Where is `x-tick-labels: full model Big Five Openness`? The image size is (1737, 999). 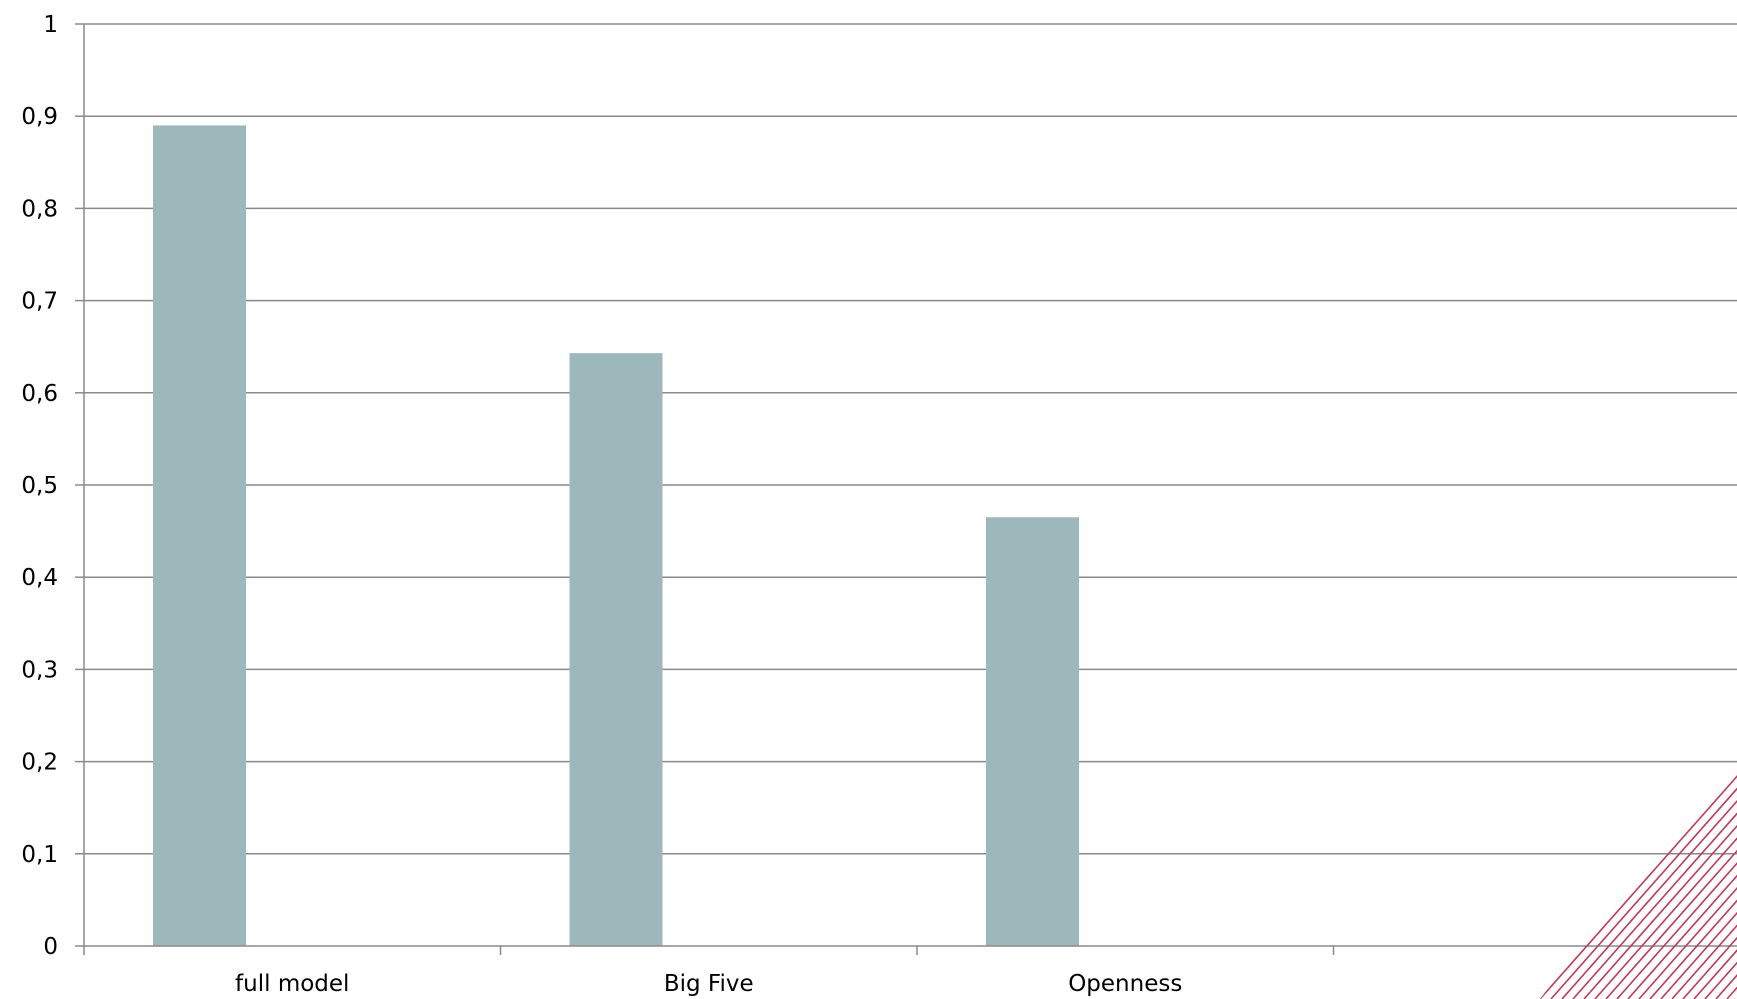
x-tick-labels: full model Big Five Openness is located at coordinates (708, 984).